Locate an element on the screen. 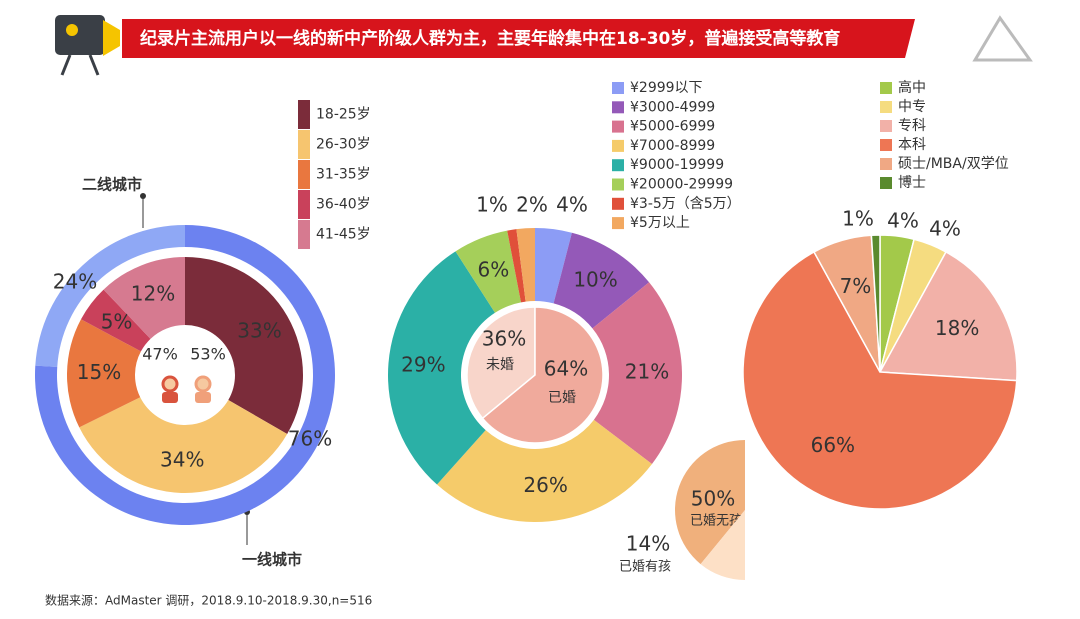 Image resolution: width=1080 pixels, height=619 pixels. board-icon-dot is located at coordinates (72, 30).